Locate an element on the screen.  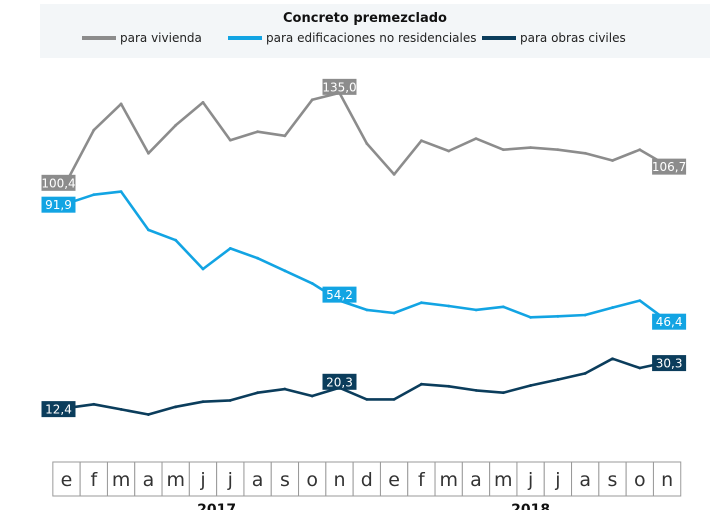
data-label: 12,4 is located at coordinates (58, 409).